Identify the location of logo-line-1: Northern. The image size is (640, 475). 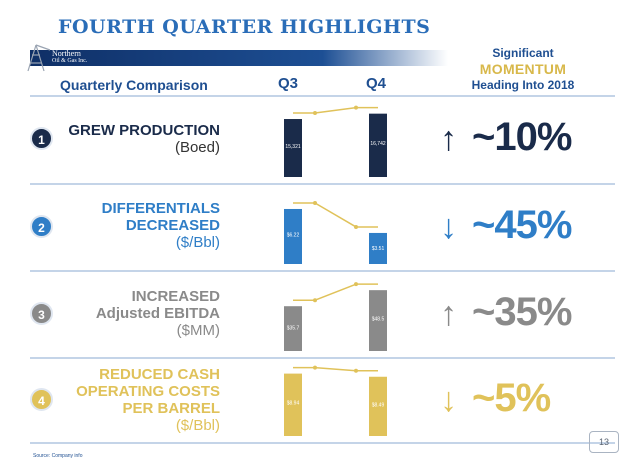
(66, 53).